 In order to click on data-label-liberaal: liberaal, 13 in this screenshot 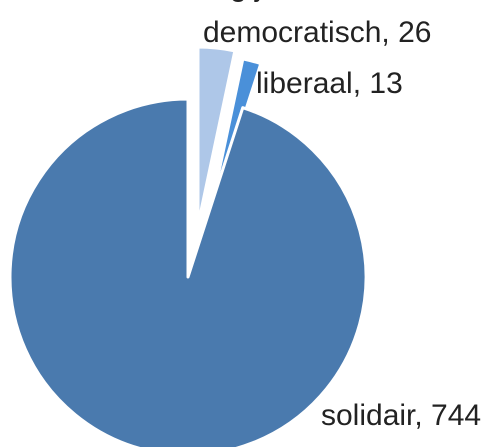, I will do `click(329, 83)`.